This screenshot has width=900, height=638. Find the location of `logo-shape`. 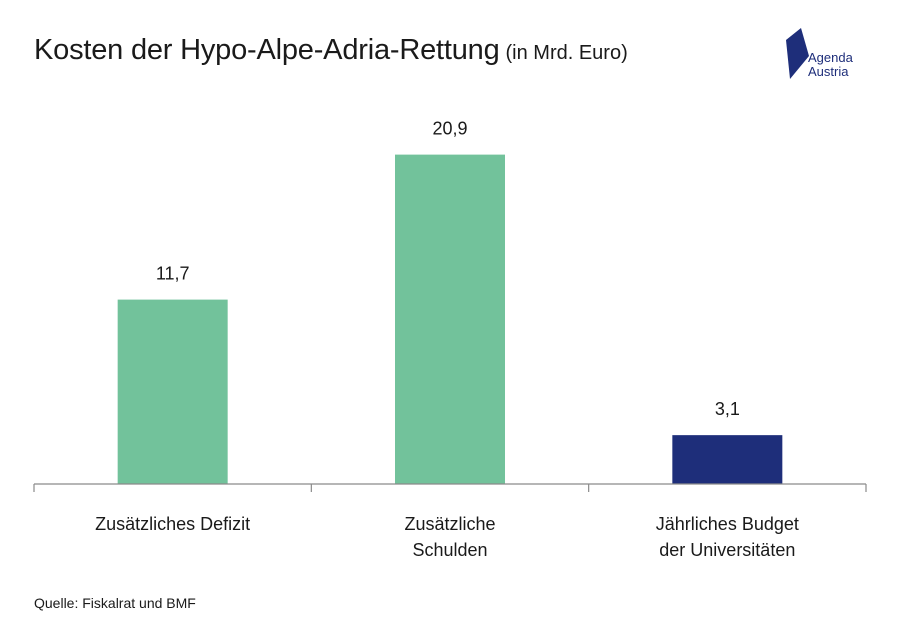

logo-shape is located at coordinates (797, 53).